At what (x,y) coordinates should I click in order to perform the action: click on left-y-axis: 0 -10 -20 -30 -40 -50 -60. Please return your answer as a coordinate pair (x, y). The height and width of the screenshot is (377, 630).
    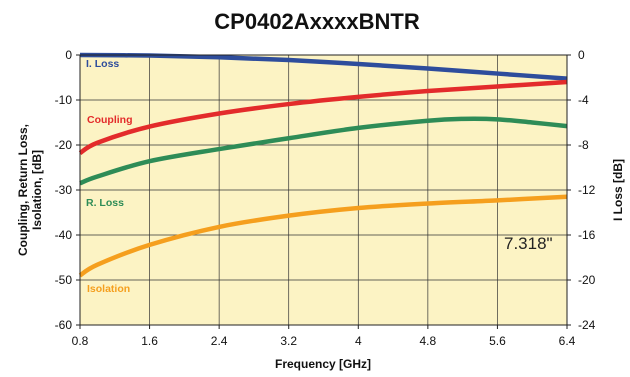
    Looking at the image, I should click on (67, 190).